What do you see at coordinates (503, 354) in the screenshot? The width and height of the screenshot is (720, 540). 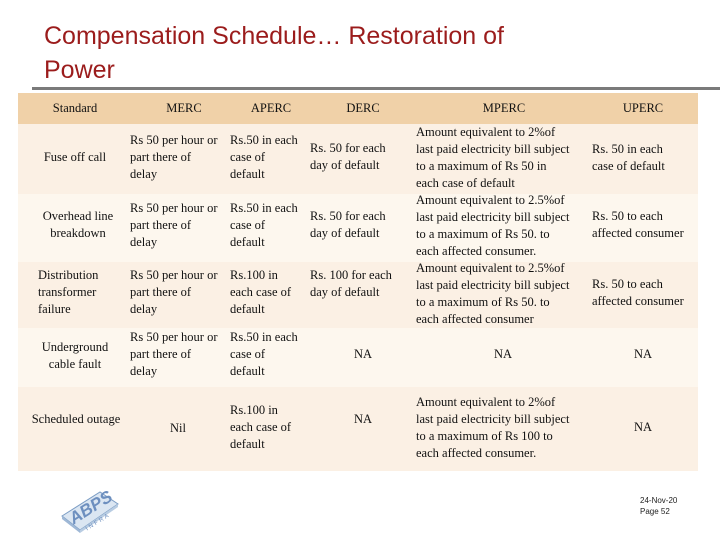 I see `cell-mperc: NA` at bounding box center [503, 354].